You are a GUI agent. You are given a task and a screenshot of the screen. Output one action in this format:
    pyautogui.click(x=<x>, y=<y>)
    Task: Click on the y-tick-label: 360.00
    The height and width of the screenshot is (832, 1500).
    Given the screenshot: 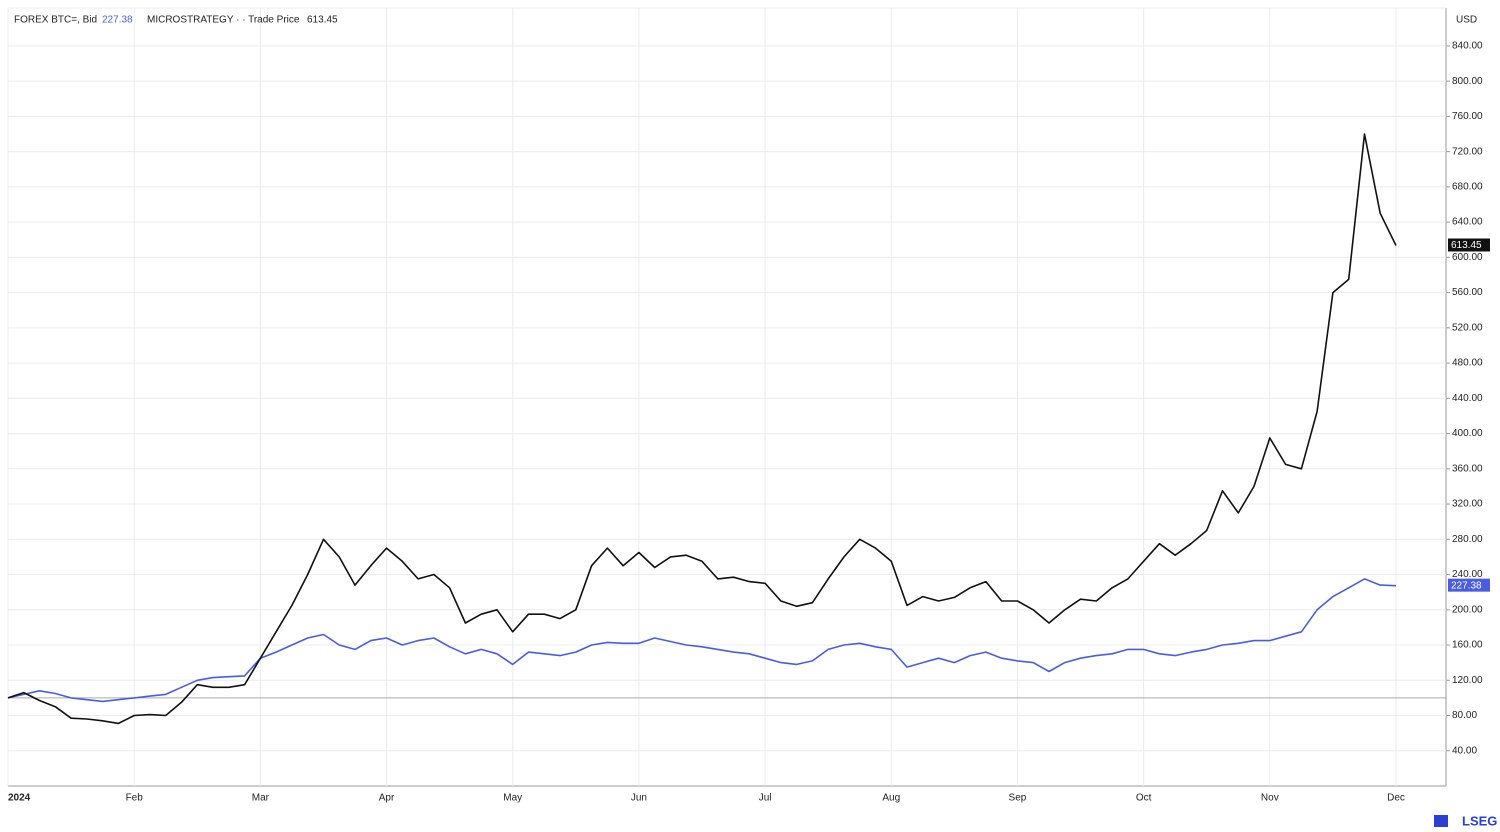 What is the action you would take?
    pyautogui.click(x=1467, y=468)
    